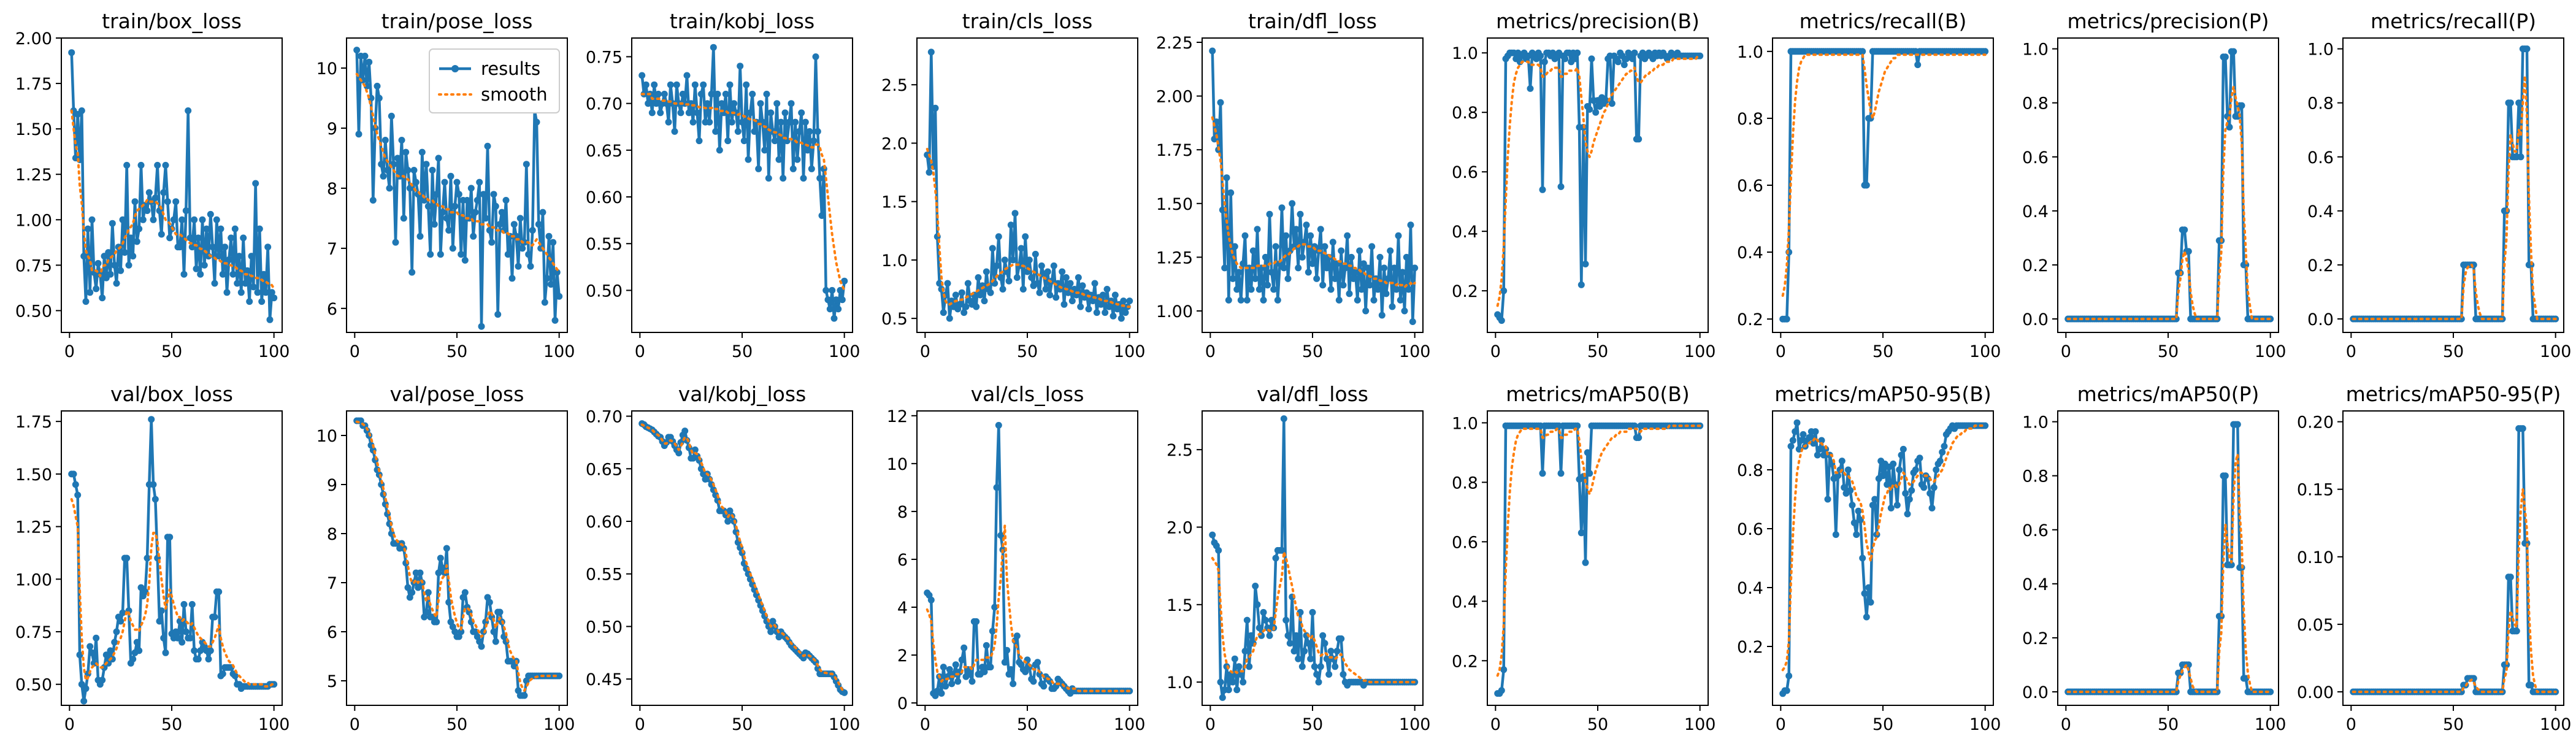  Describe the element at coordinates (332, 189) in the screenshot. I see `y-tick-label: 8` at that location.